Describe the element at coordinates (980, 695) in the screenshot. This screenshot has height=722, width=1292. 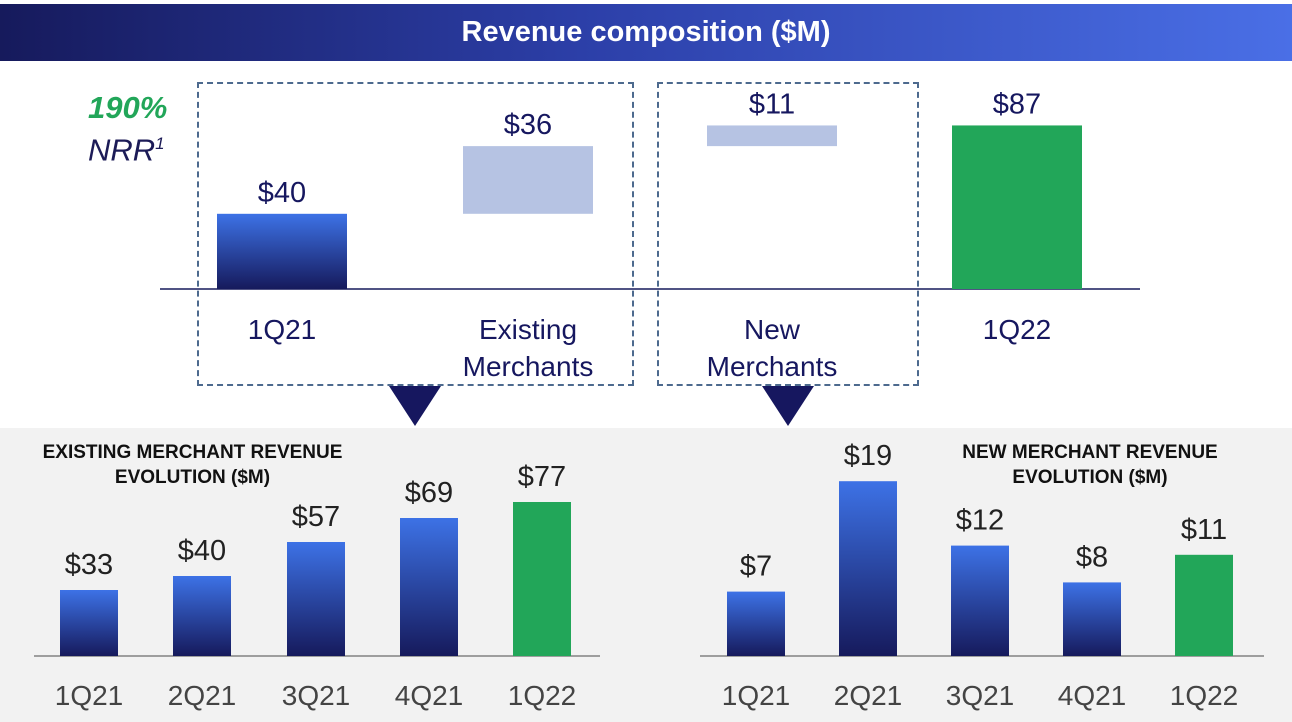
I see `new-chart-tick-label-2: 3Q21` at that location.